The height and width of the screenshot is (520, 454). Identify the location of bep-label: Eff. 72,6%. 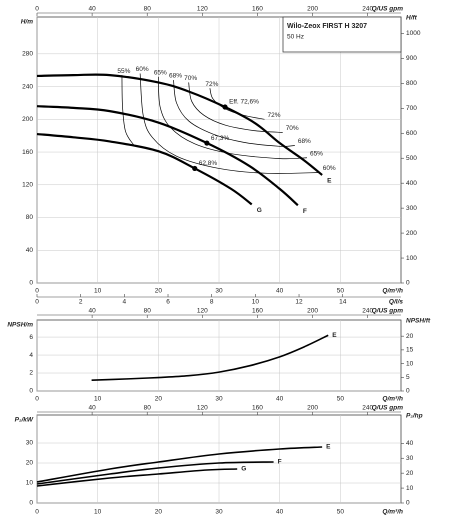
(244, 102).